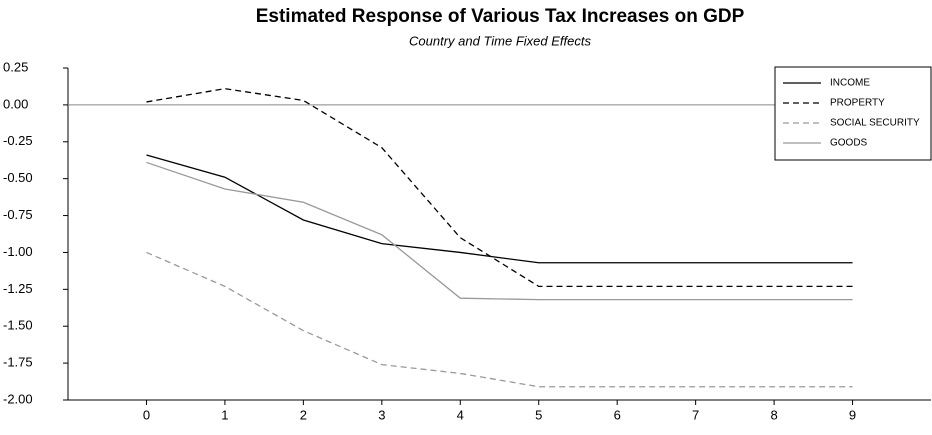 This screenshot has height=435, width=932. What do you see at coordinates (18, 251) in the screenshot?
I see `y-tick-label: -1.00` at bounding box center [18, 251].